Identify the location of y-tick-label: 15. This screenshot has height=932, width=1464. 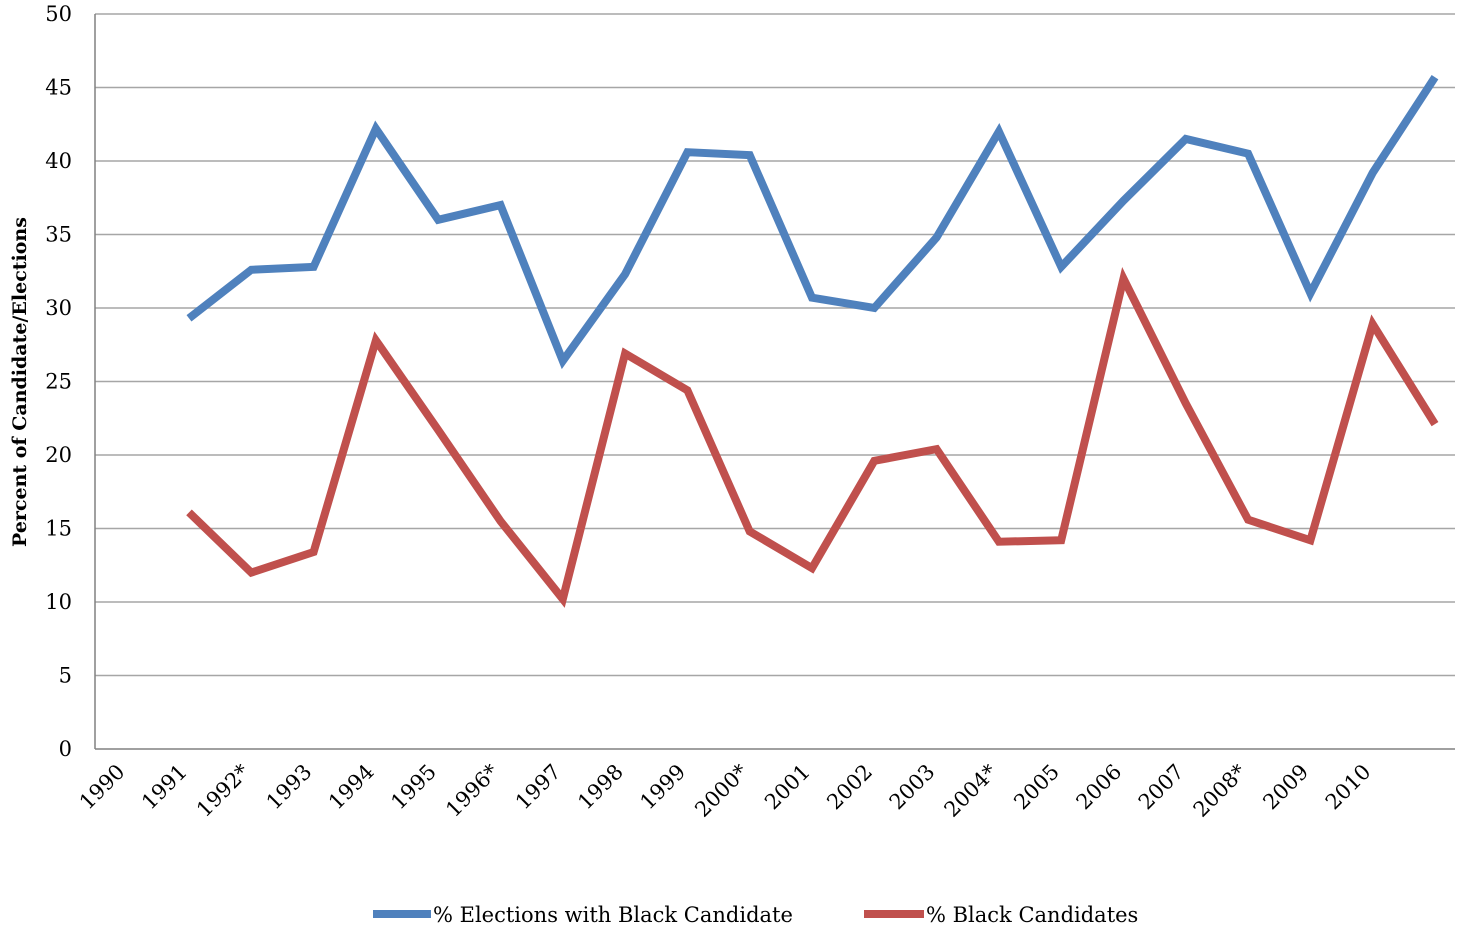
(58, 529).